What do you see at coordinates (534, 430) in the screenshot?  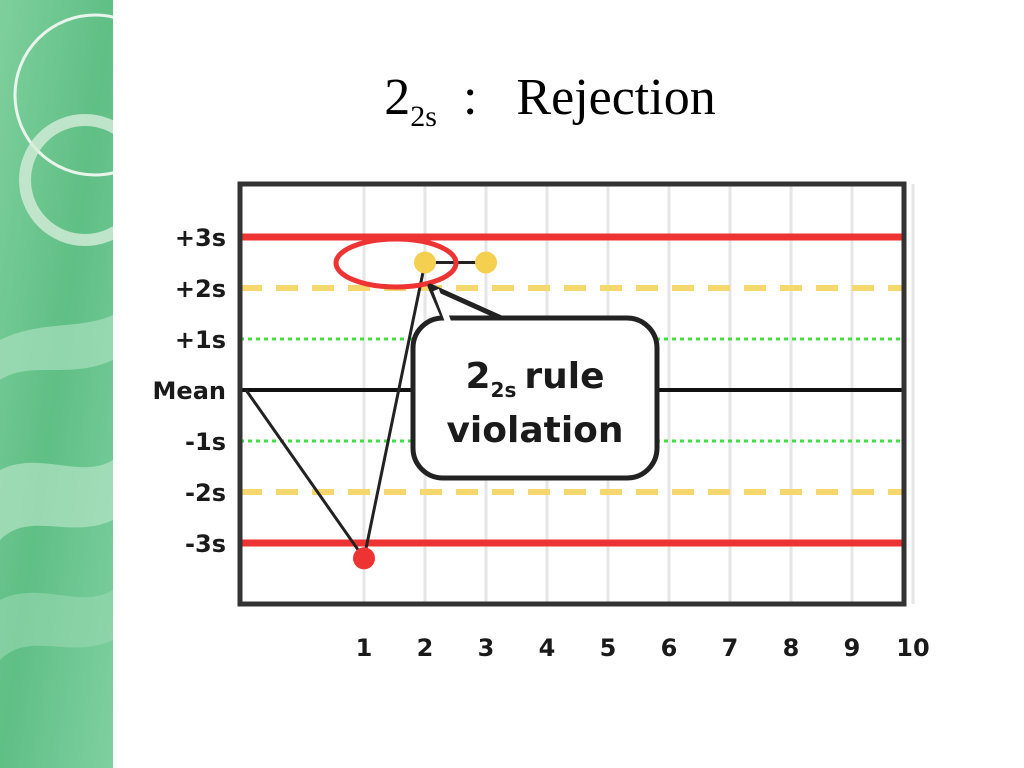 I see `callout-line2: violation` at bounding box center [534, 430].